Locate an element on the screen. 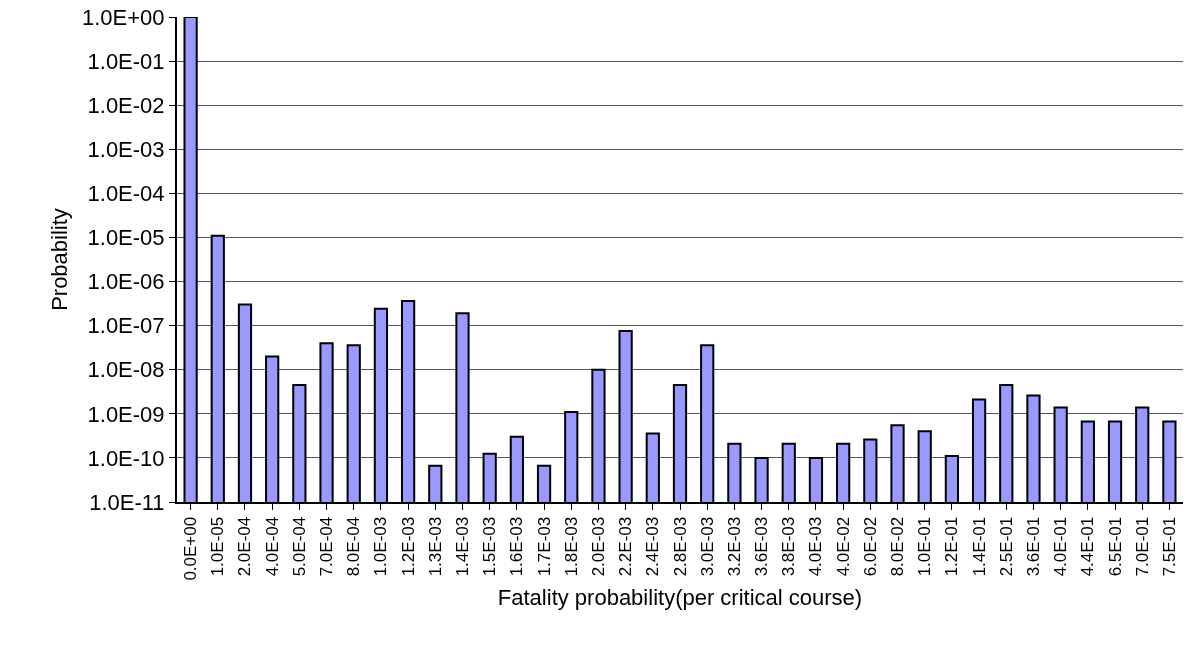 The image size is (1190, 649). x-tick-label: 1.0E-01 is located at coordinates (925, 546).